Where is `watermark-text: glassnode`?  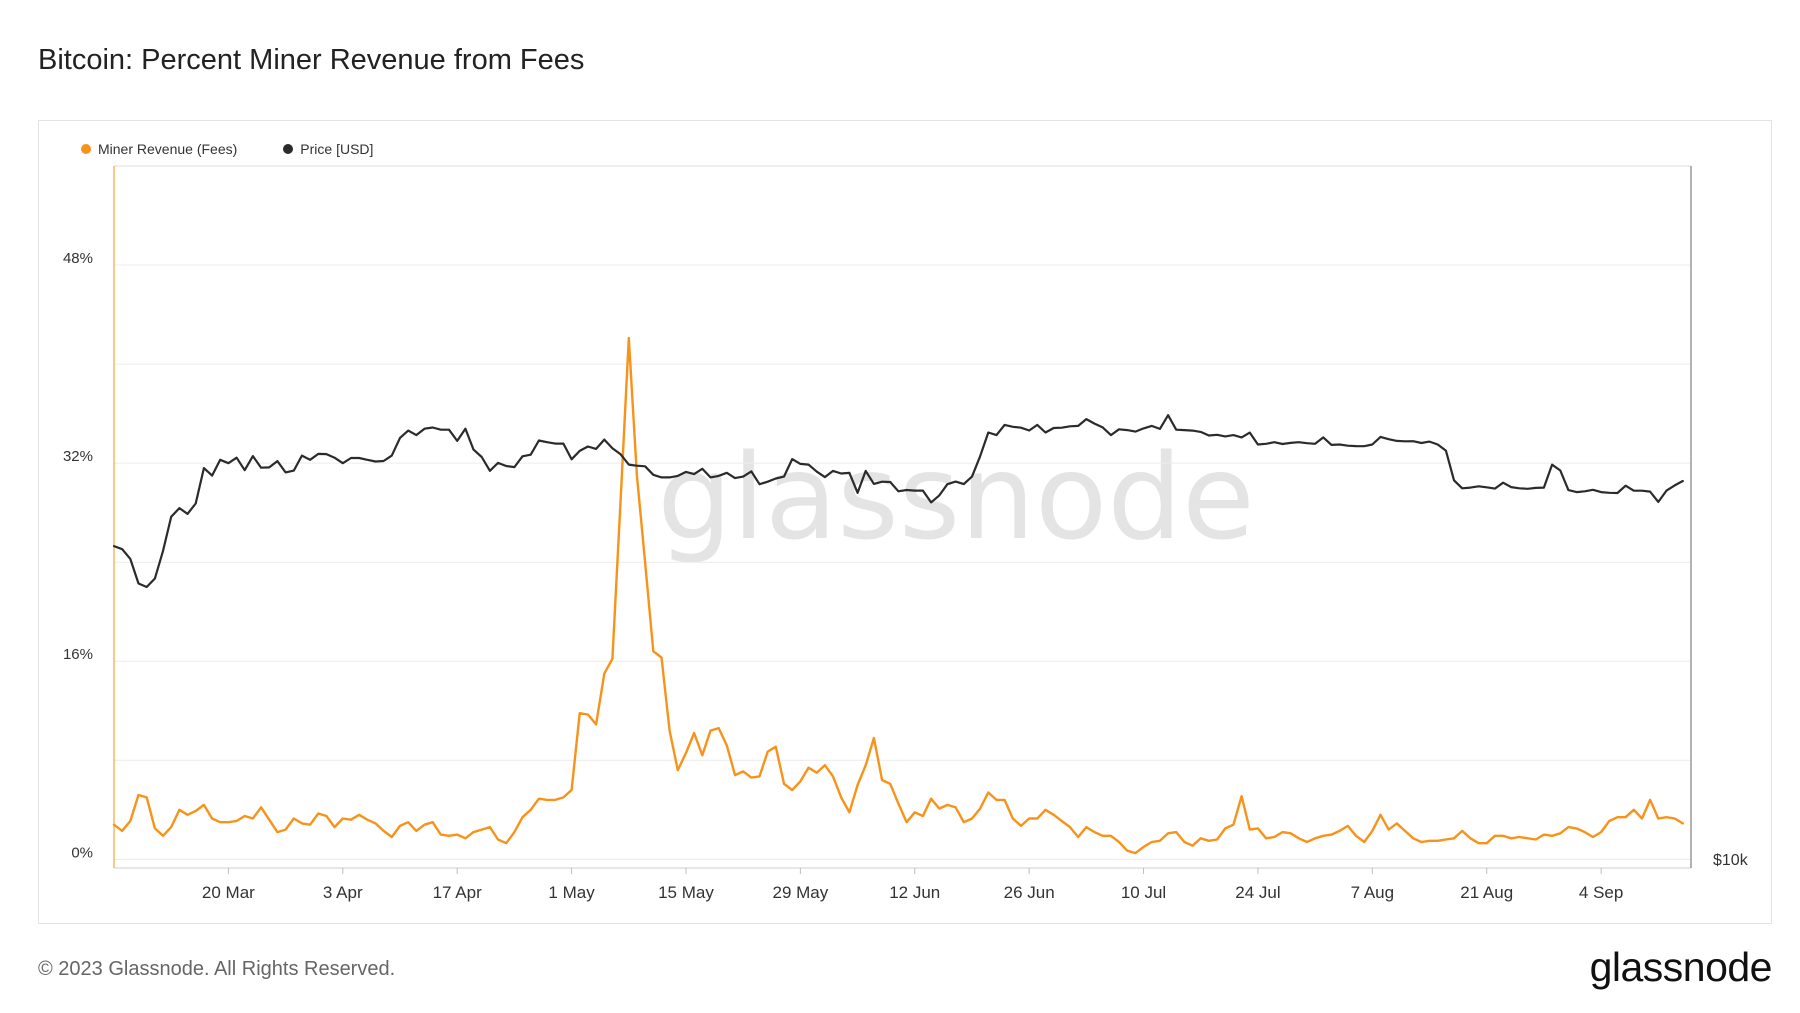 watermark-text: glassnode is located at coordinates (955, 497).